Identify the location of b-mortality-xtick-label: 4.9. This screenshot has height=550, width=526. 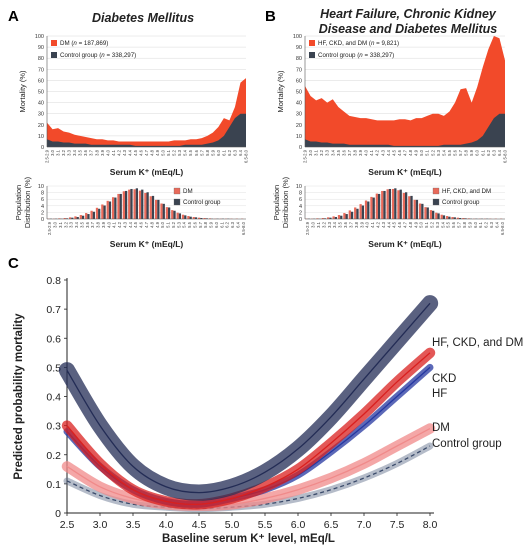
(416, 152).